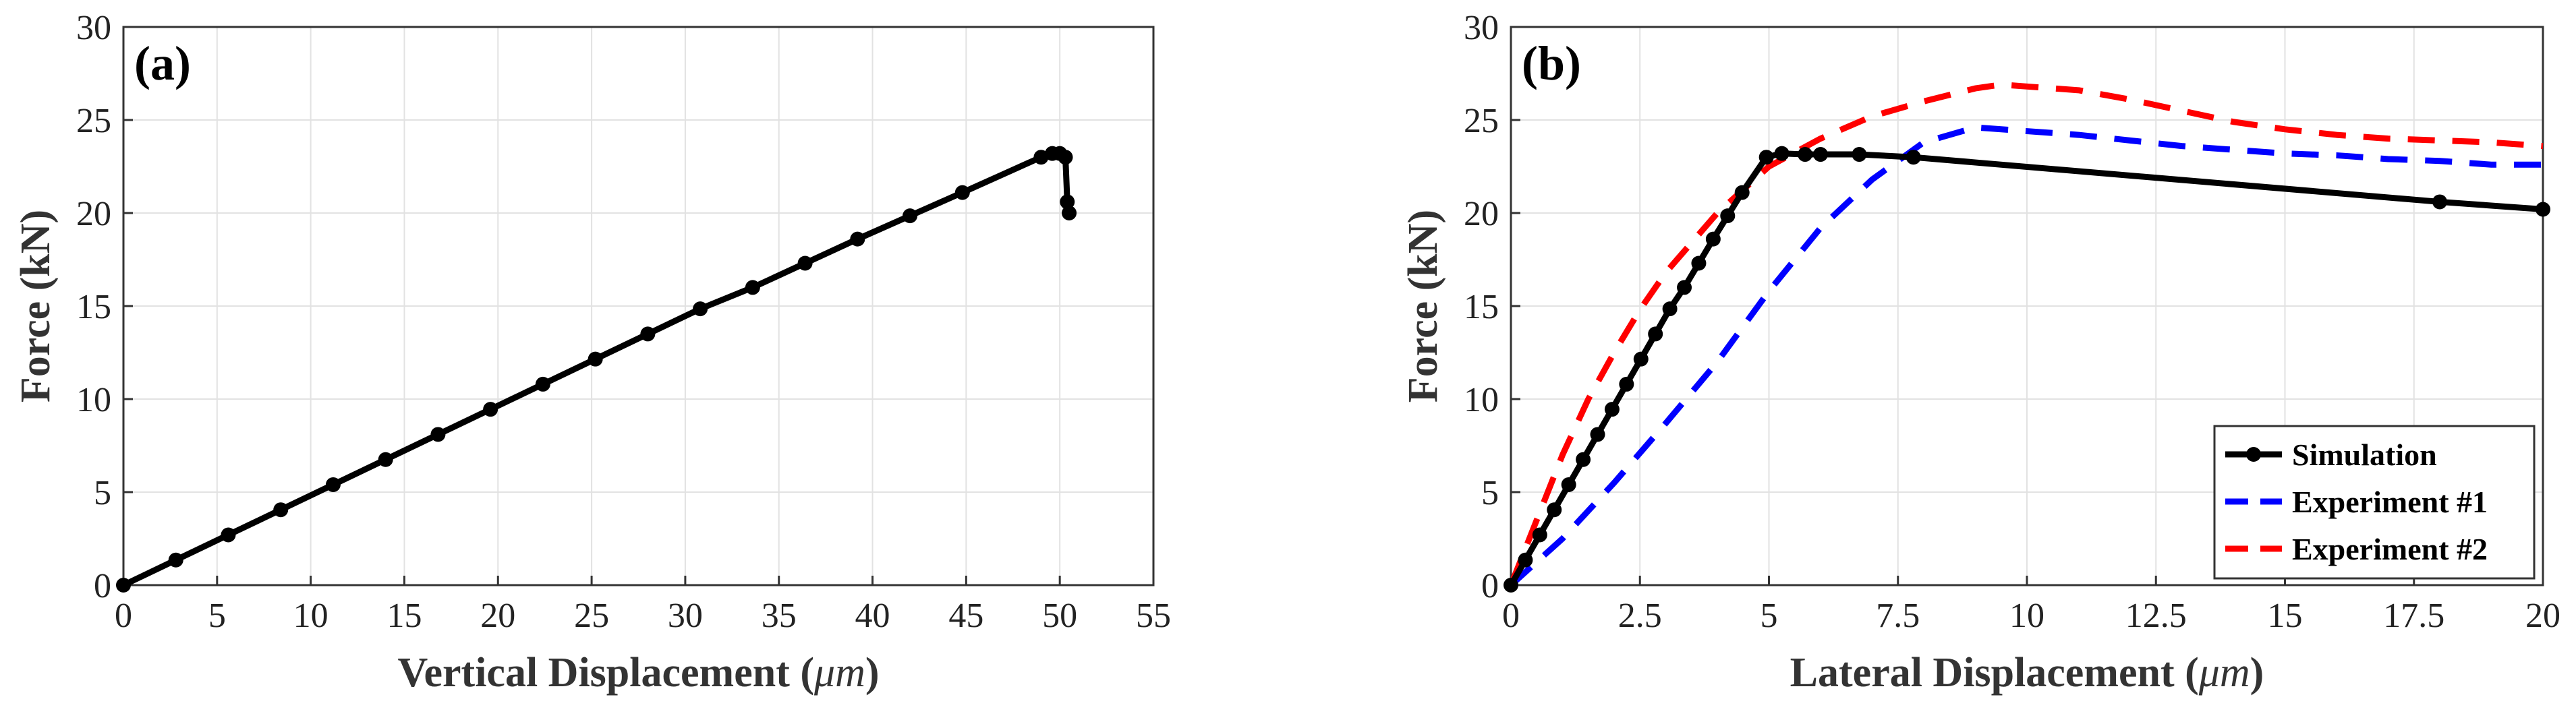 The height and width of the screenshot is (724, 2576). Describe the element at coordinates (872, 616) in the screenshot. I see `a-xtick-label-8: 40` at that location.